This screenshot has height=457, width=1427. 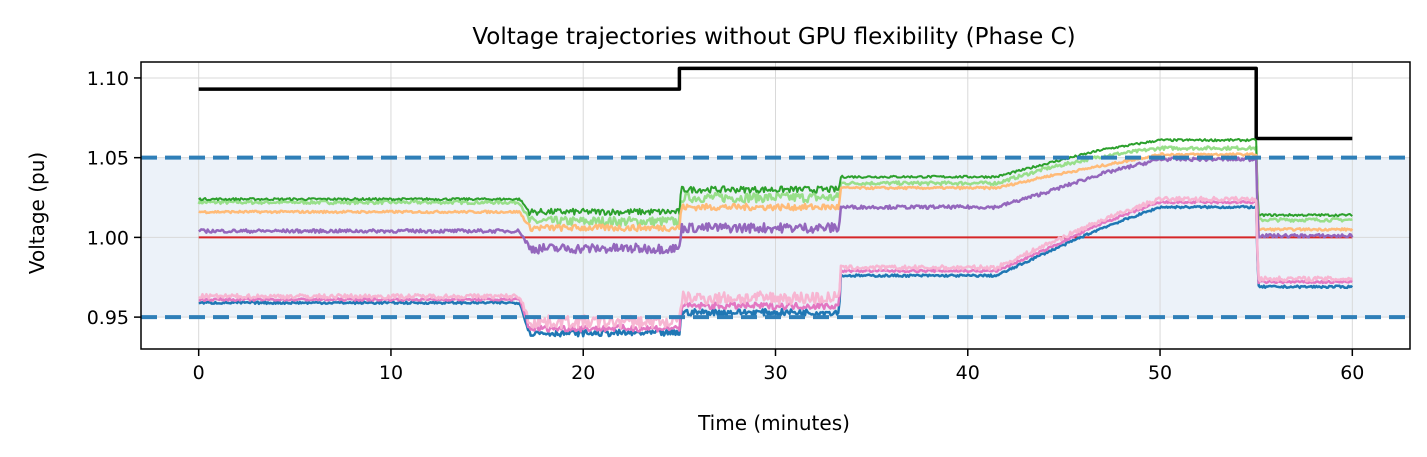 I want to click on x-tick-label: 0, so click(x=199, y=373).